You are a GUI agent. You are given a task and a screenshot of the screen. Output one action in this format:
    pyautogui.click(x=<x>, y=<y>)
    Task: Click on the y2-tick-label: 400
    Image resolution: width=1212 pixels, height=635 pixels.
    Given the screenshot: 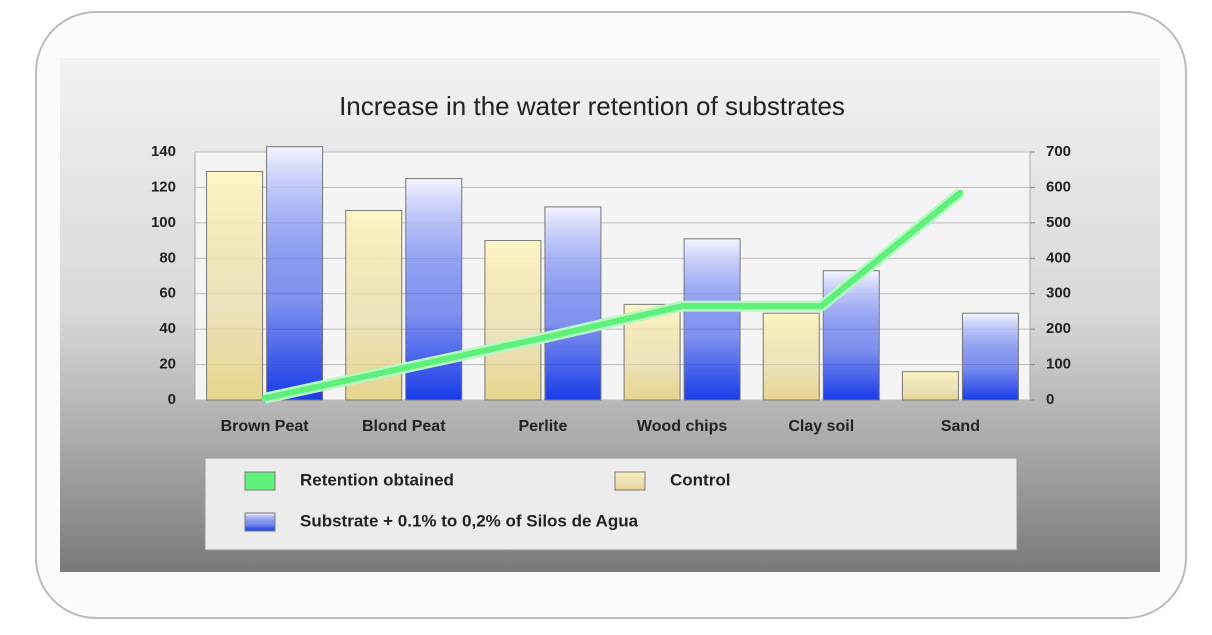 What is the action you would take?
    pyautogui.click(x=1058, y=257)
    